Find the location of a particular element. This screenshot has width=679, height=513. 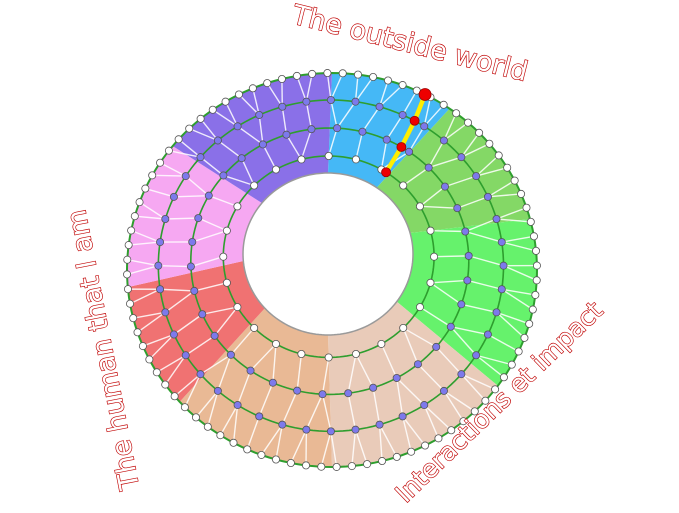

sector-peach is located at coordinates (413, 384).